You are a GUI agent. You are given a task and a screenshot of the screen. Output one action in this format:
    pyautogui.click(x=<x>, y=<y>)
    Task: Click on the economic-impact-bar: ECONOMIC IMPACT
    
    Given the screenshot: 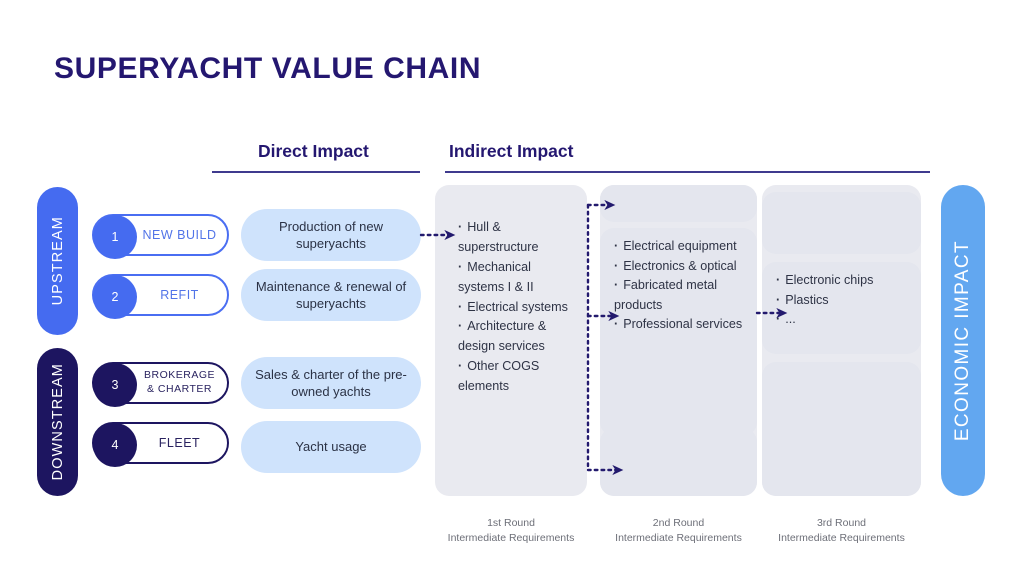 What is the action you would take?
    pyautogui.click(x=963, y=340)
    